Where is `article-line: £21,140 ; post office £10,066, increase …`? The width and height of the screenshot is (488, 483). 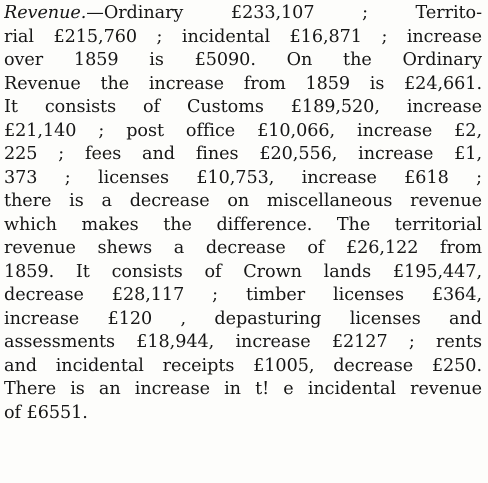 article-line: £21,140 ; post office £10,066, increase … is located at coordinates (243, 130).